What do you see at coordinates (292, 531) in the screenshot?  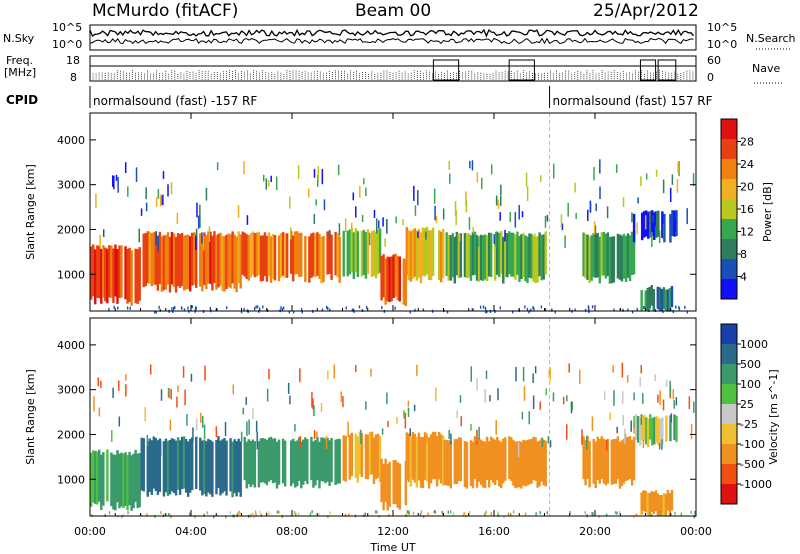 I see `x-tick-label: 08:00` at bounding box center [292, 531].